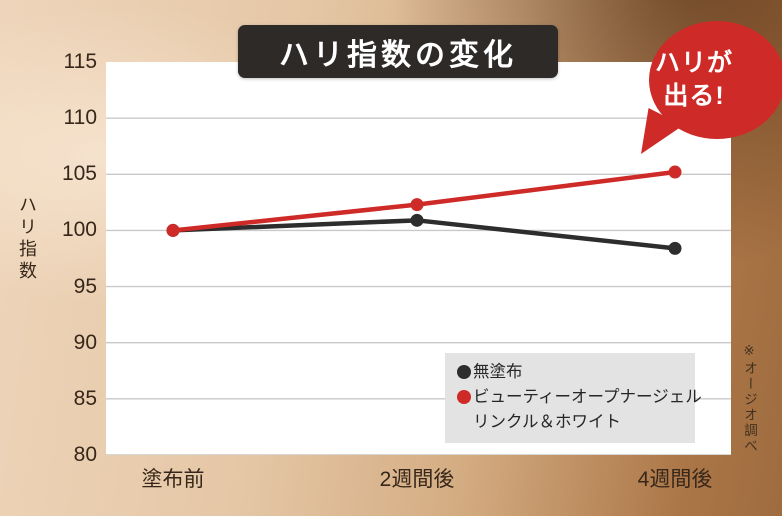 This screenshot has width=782, height=516. I want to click on y-tick-label: 90, so click(85, 342).